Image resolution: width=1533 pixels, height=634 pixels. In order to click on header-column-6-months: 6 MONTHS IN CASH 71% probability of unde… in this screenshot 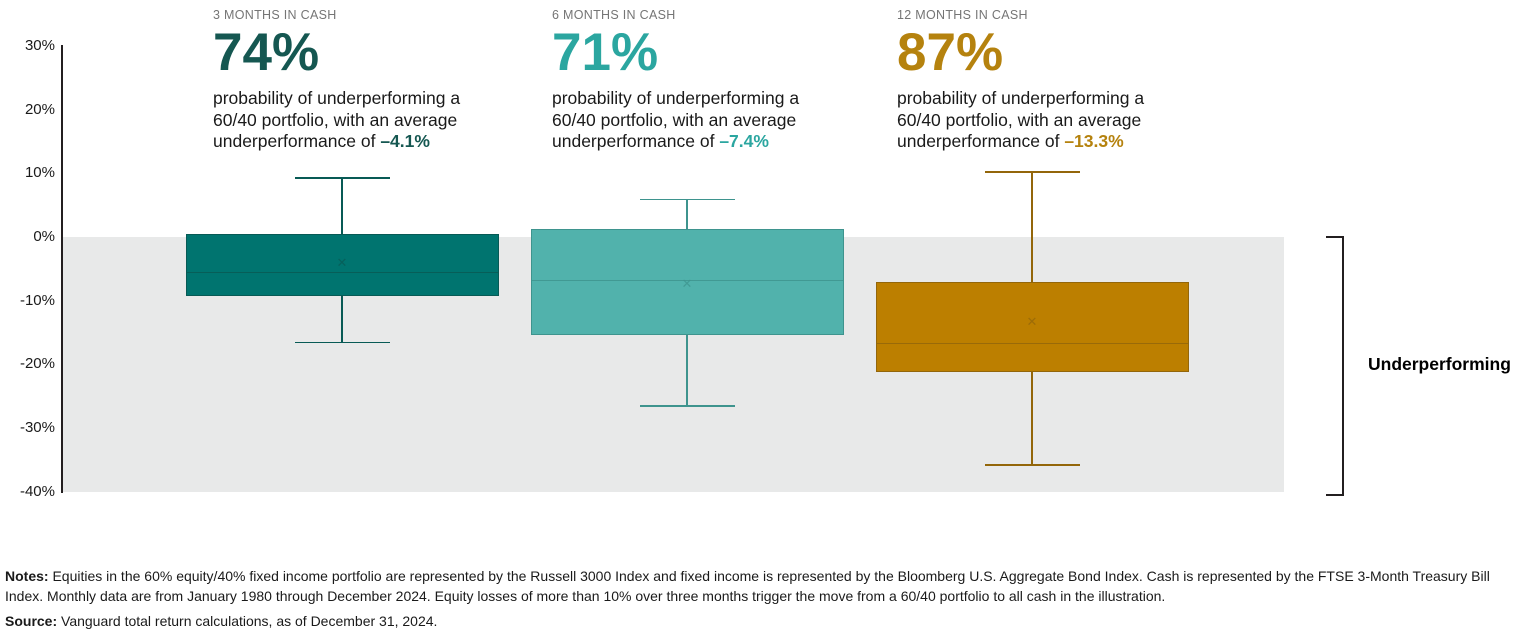, I will do `click(698, 80)`.